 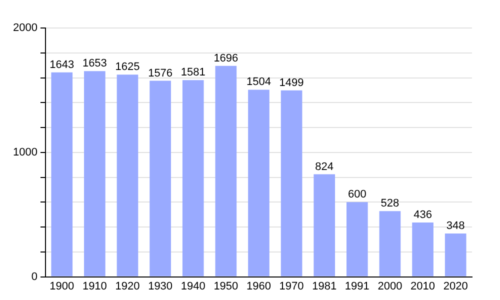 What do you see at coordinates (193, 286) in the screenshot?
I see `x-tick-label: 1940` at bounding box center [193, 286].